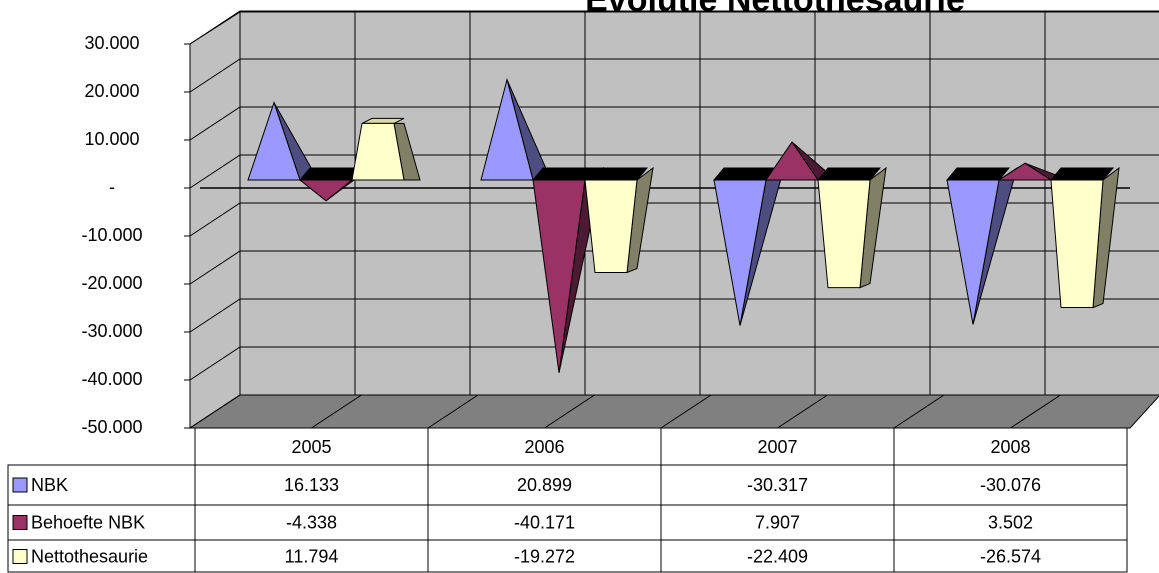 This screenshot has width=1159, height=573. What do you see at coordinates (111, 91) in the screenshot?
I see `y-tick-label: 20.000` at bounding box center [111, 91].